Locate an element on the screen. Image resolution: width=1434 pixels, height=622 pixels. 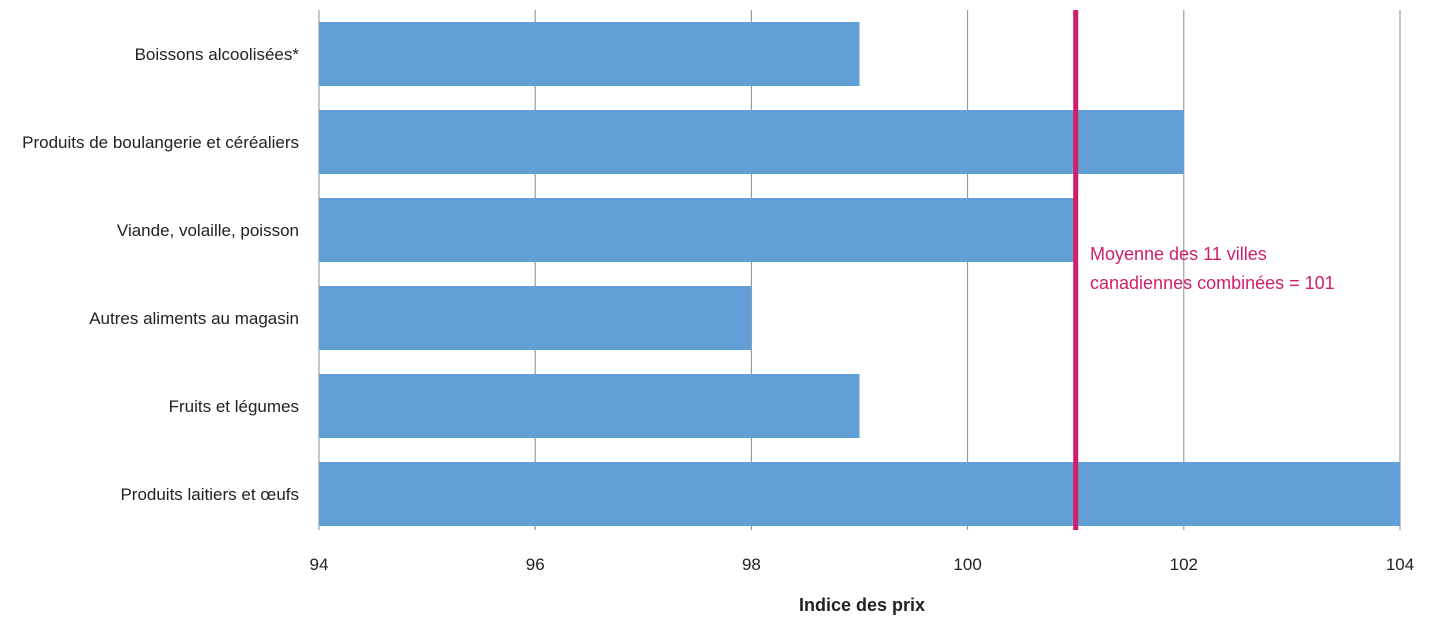
x-tick-label: 100 is located at coordinates (967, 564).